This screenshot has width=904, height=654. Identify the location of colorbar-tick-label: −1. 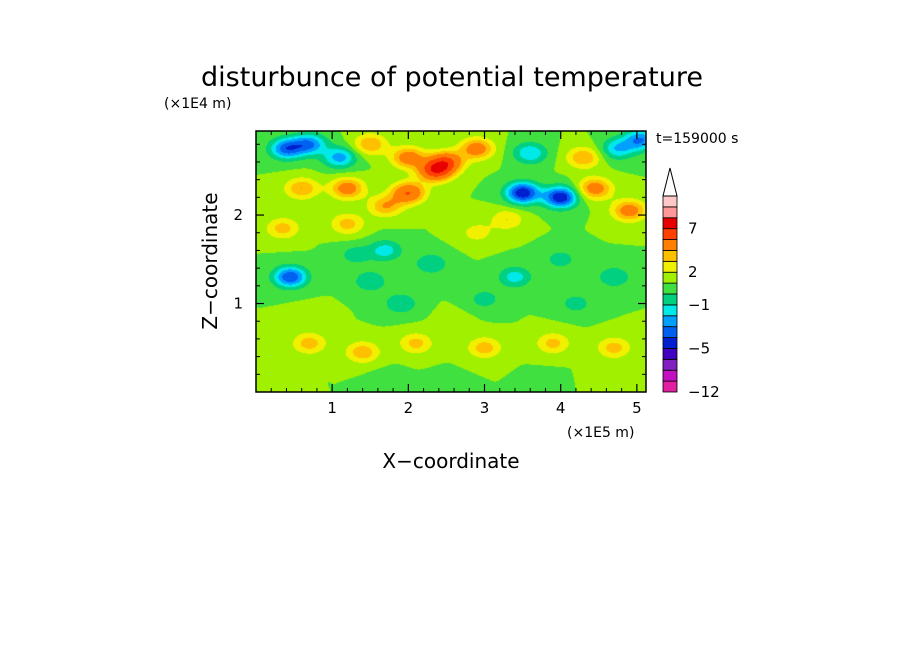
(699, 305).